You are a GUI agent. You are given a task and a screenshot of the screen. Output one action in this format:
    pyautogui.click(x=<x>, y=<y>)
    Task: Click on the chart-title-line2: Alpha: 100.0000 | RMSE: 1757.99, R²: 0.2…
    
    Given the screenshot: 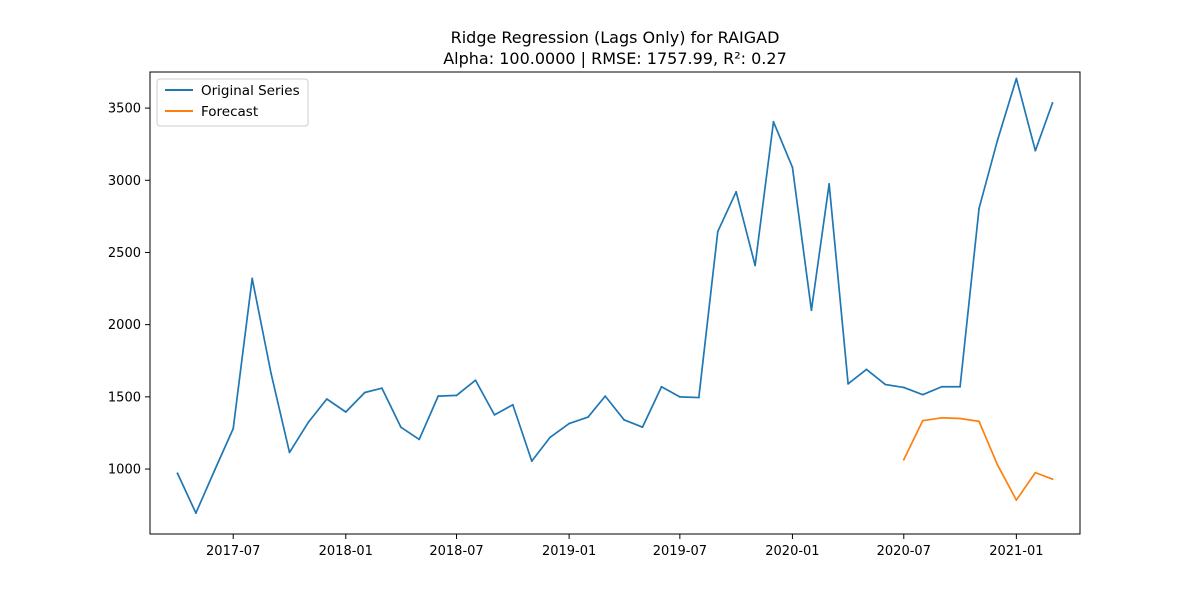 What is the action you would take?
    pyautogui.click(x=615, y=58)
    